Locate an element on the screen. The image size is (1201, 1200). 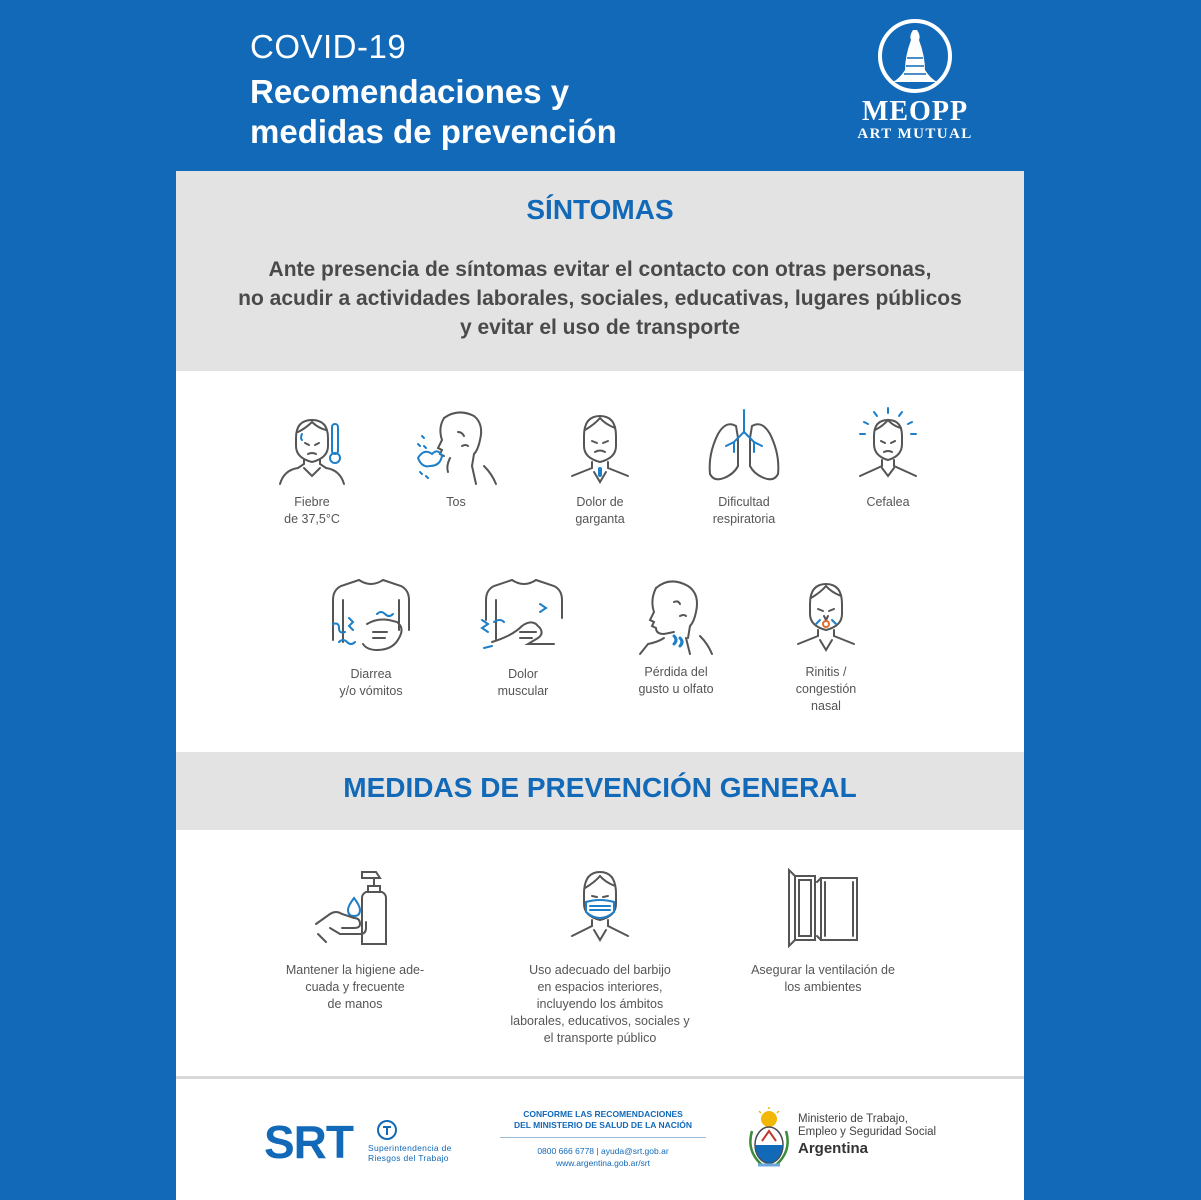
face-mask-icon is located at coordinates (600, 906).